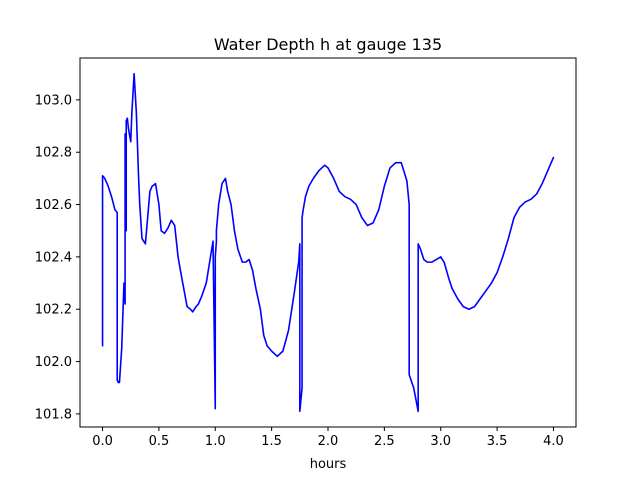 This screenshot has width=640, height=480. I want to click on x-axis-label: hours, so click(328, 464).